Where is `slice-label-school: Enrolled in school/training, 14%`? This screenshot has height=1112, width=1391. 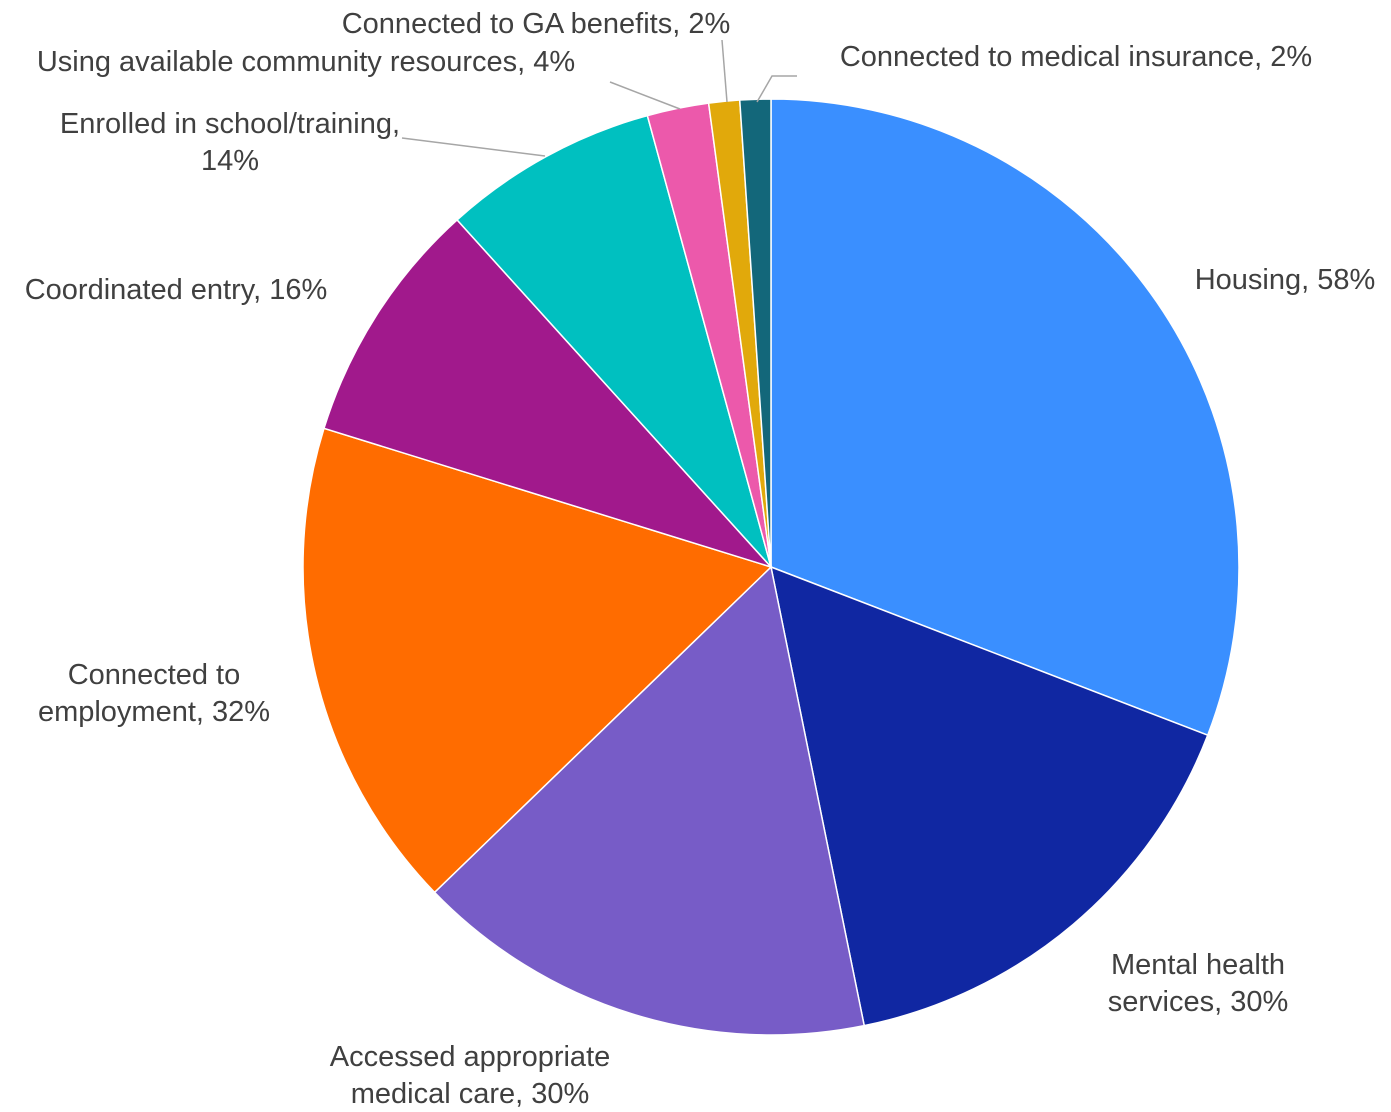
slice-label-school: Enrolled in school/training, 14% is located at coordinates (230, 142).